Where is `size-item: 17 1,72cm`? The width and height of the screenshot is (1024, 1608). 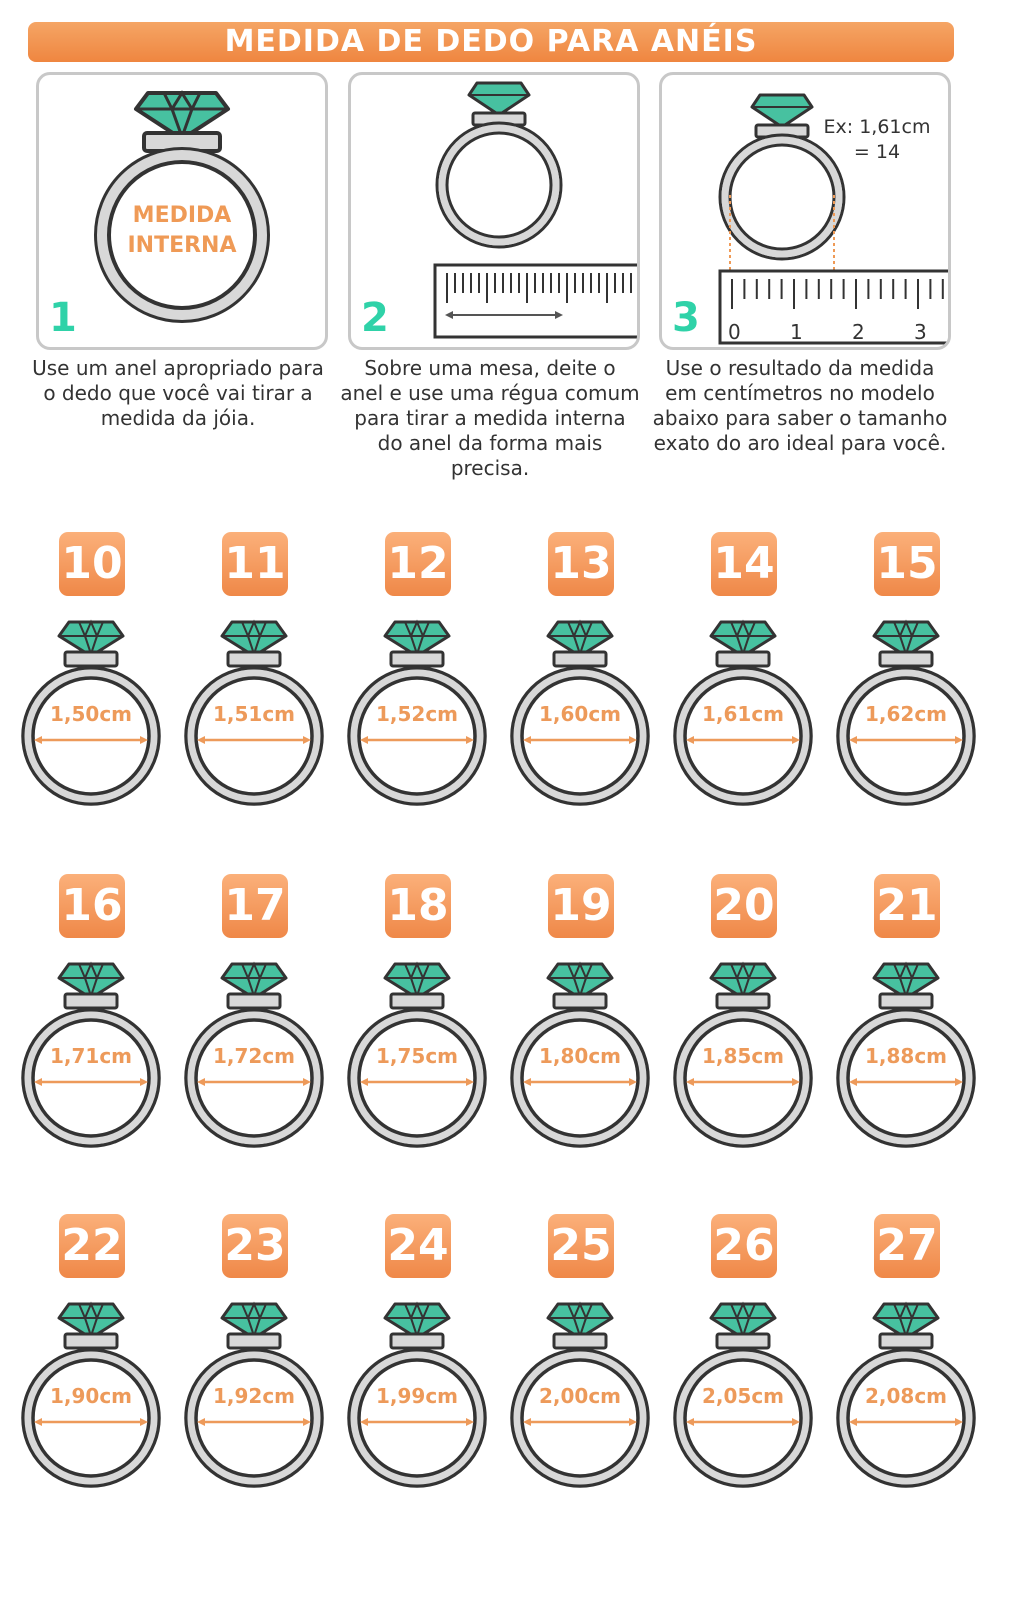 size-item: 17 1,72cm is located at coordinates (254, 1019).